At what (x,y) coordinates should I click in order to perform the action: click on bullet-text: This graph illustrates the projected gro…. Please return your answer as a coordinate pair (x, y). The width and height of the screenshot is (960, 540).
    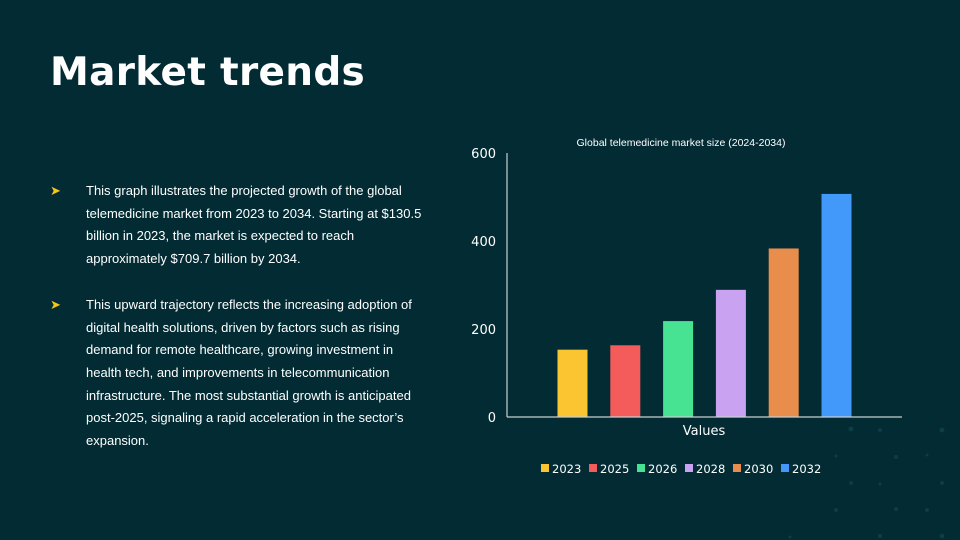
    Looking at the image, I should click on (254, 225).